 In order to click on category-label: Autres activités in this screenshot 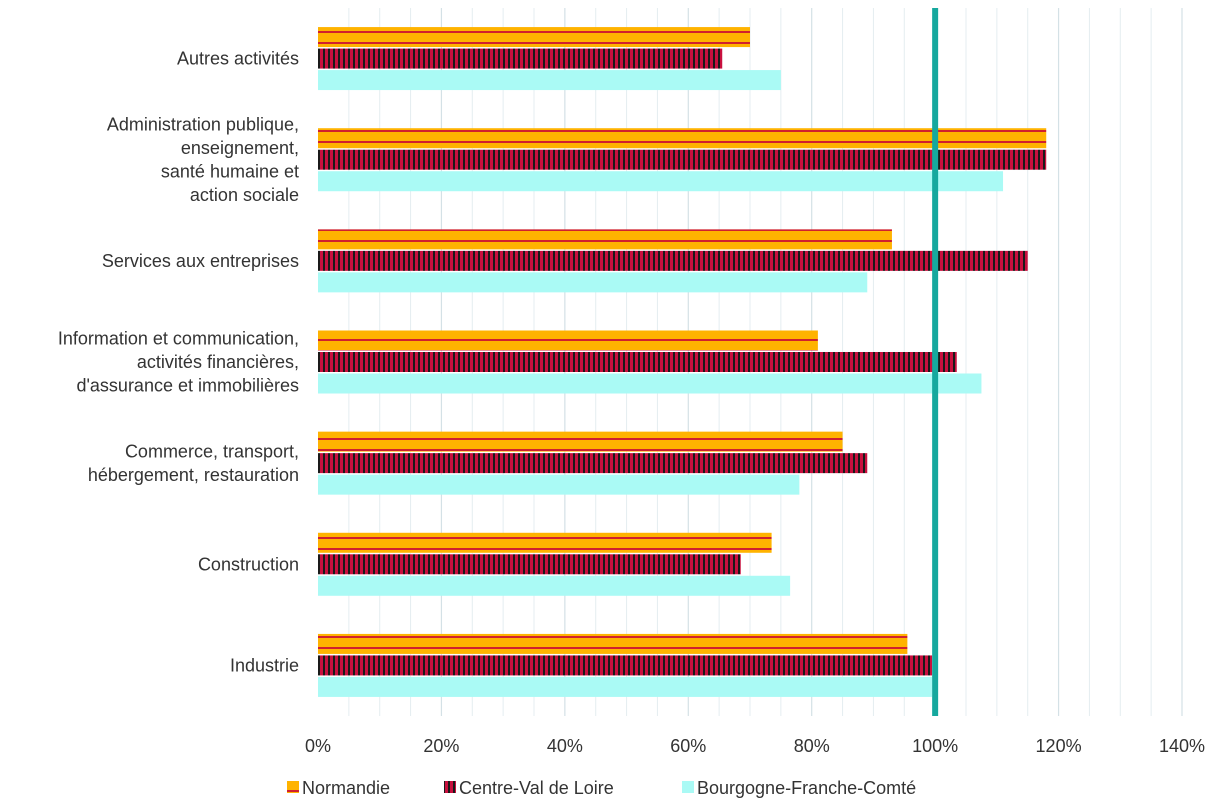, I will do `click(238, 59)`.